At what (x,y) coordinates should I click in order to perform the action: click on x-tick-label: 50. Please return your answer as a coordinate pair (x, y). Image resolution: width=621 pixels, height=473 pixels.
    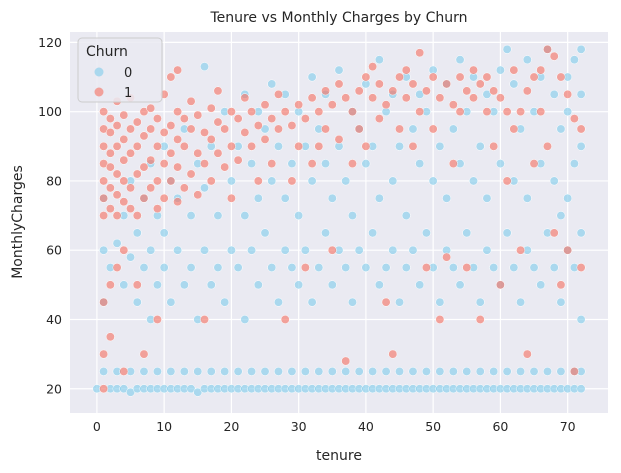
    Looking at the image, I should click on (433, 426).